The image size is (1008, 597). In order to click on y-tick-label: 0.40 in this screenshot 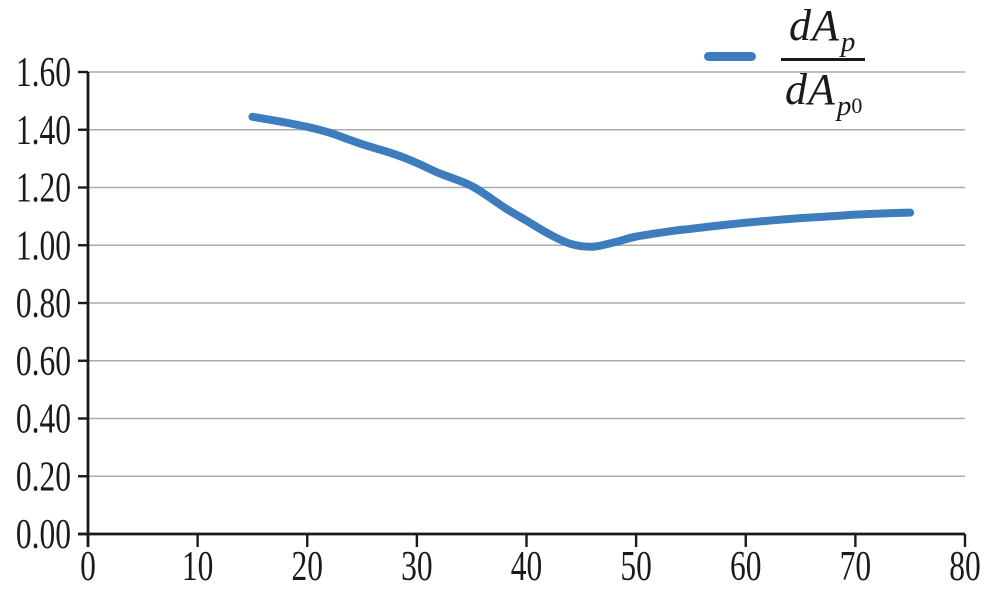, I will do `click(43, 419)`.